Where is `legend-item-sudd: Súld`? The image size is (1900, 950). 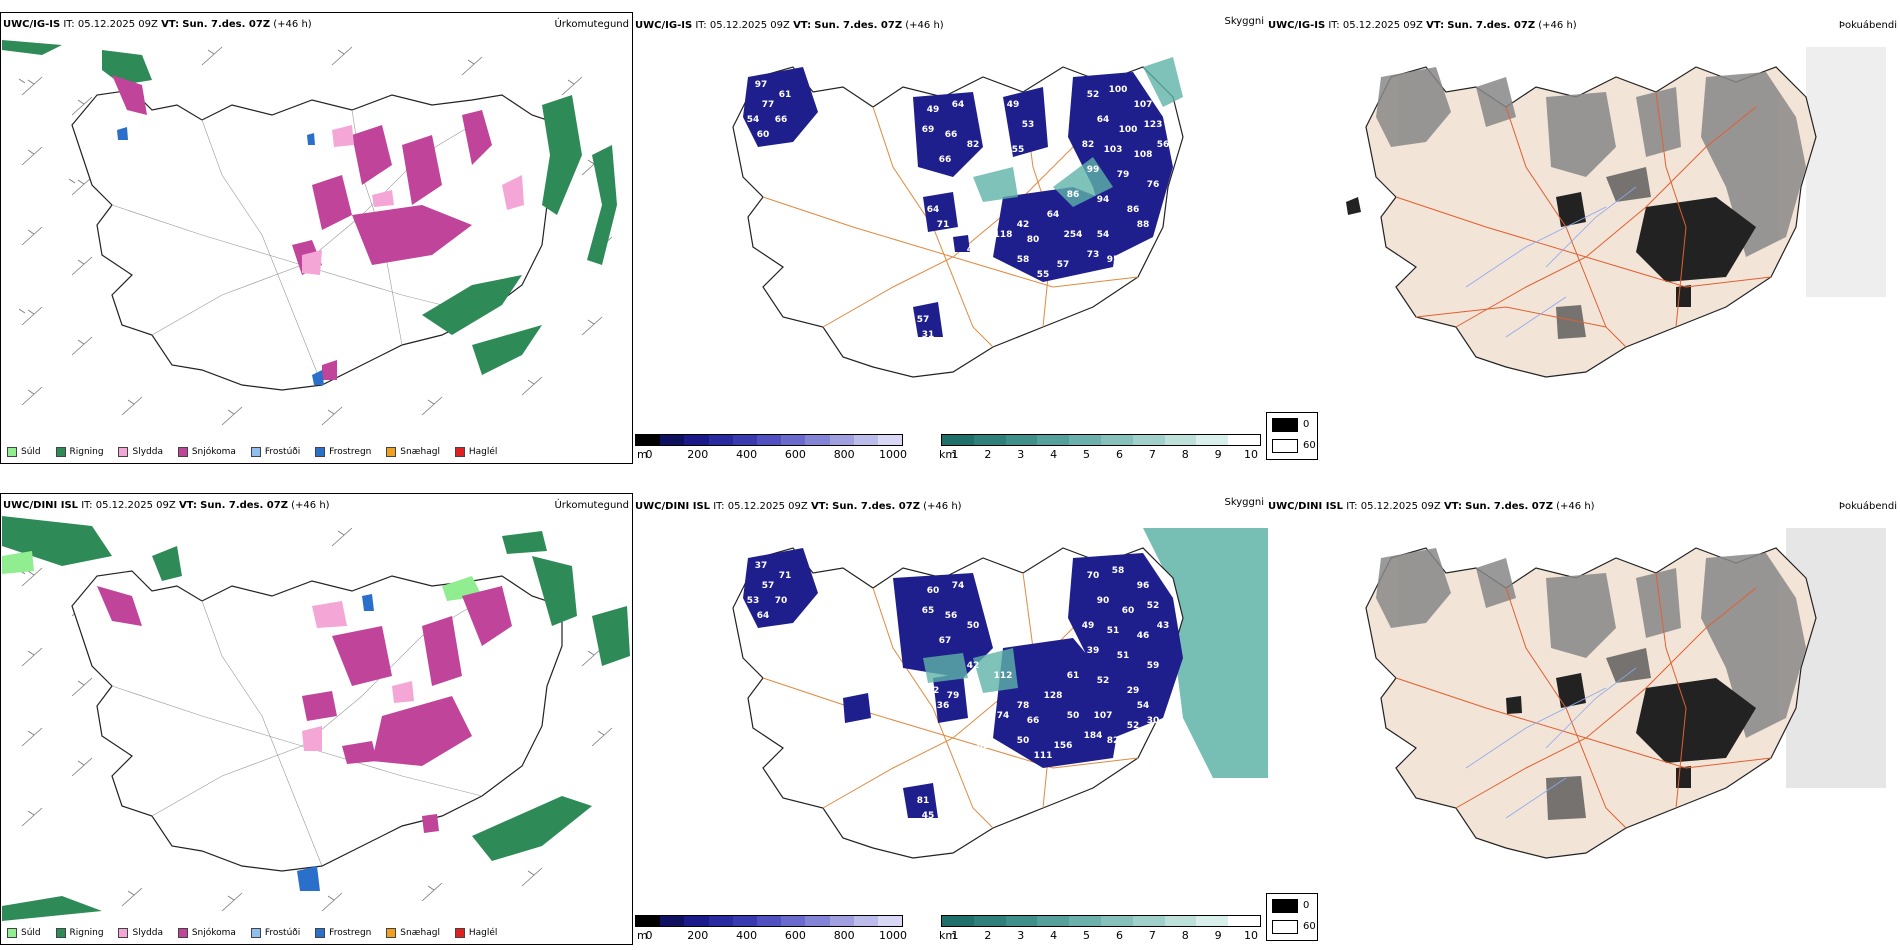
legend-item-sudd: Súld is located at coordinates (24, 933).